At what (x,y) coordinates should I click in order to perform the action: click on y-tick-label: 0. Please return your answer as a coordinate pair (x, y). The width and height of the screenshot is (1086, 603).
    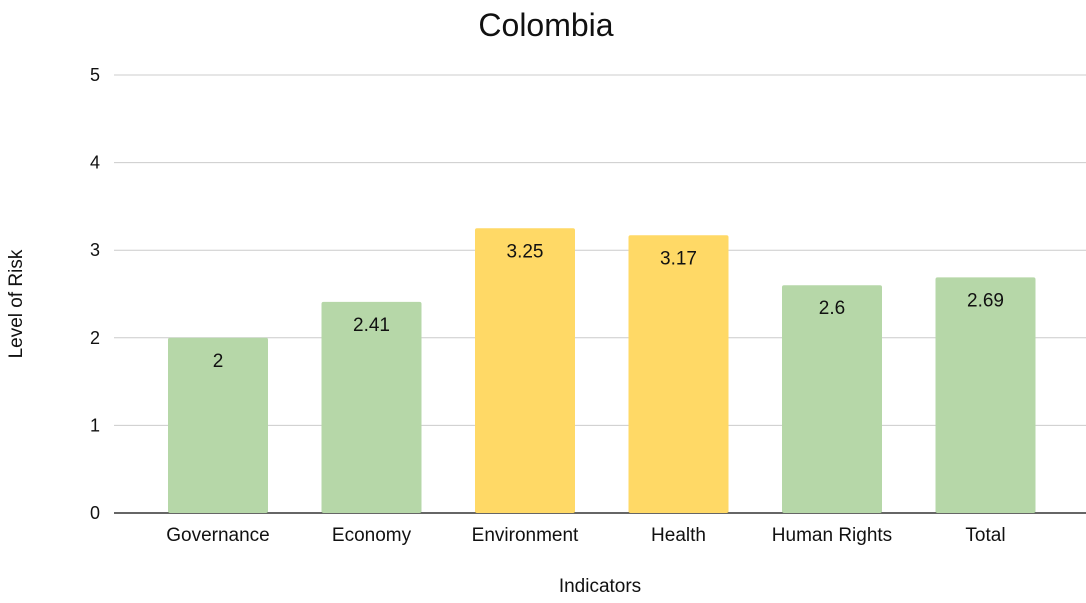
    Looking at the image, I should click on (95, 513).